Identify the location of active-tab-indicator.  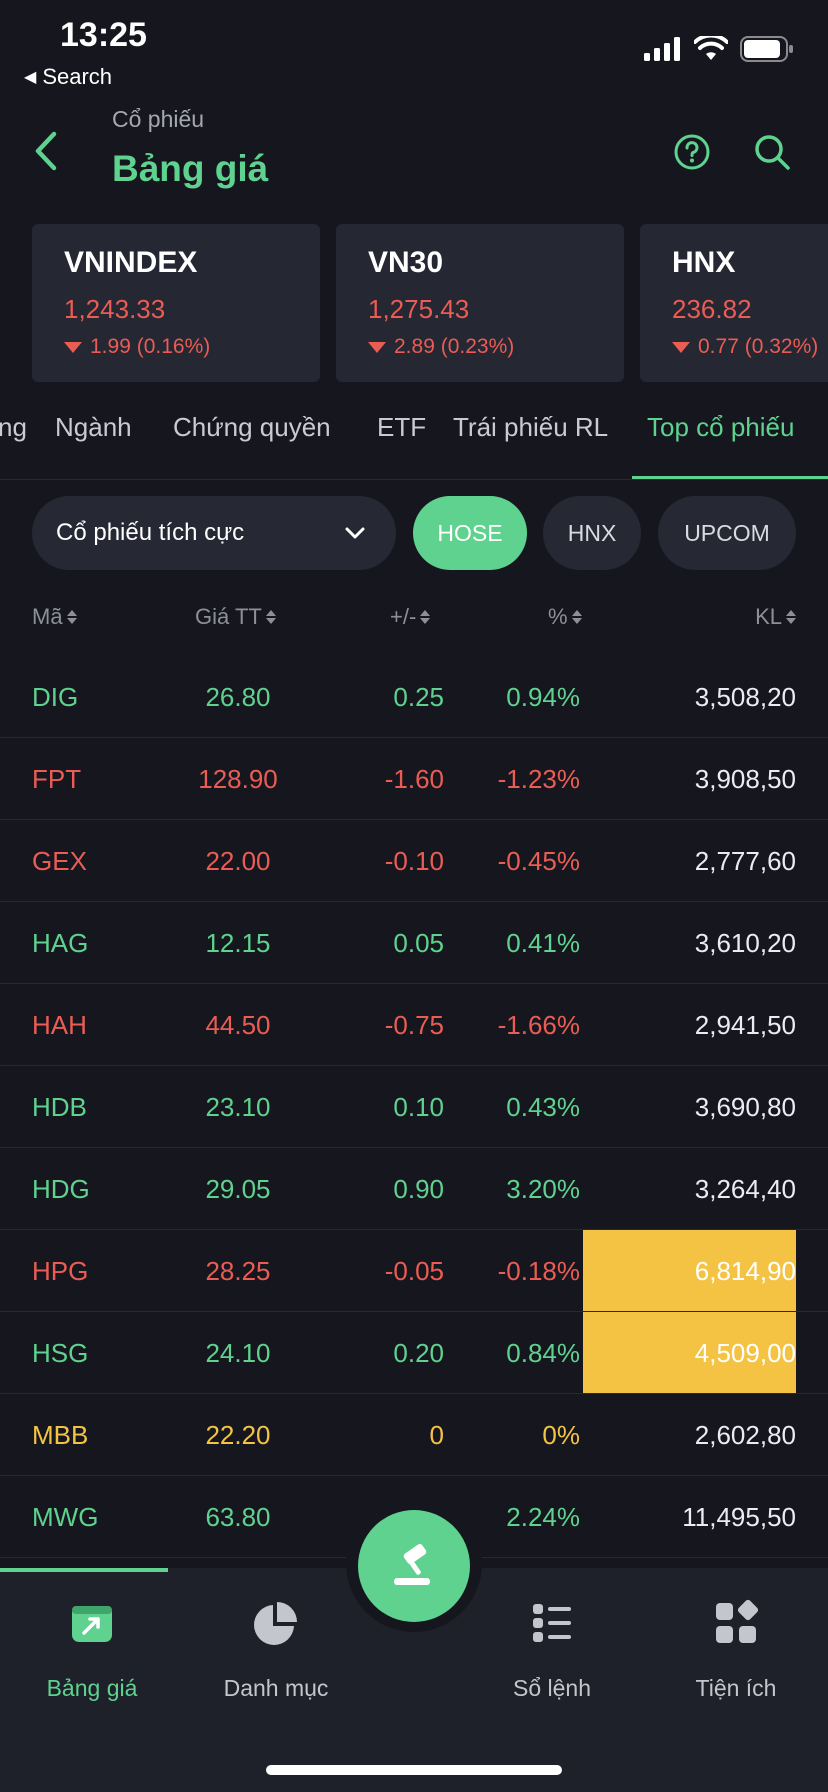
(730, 477).